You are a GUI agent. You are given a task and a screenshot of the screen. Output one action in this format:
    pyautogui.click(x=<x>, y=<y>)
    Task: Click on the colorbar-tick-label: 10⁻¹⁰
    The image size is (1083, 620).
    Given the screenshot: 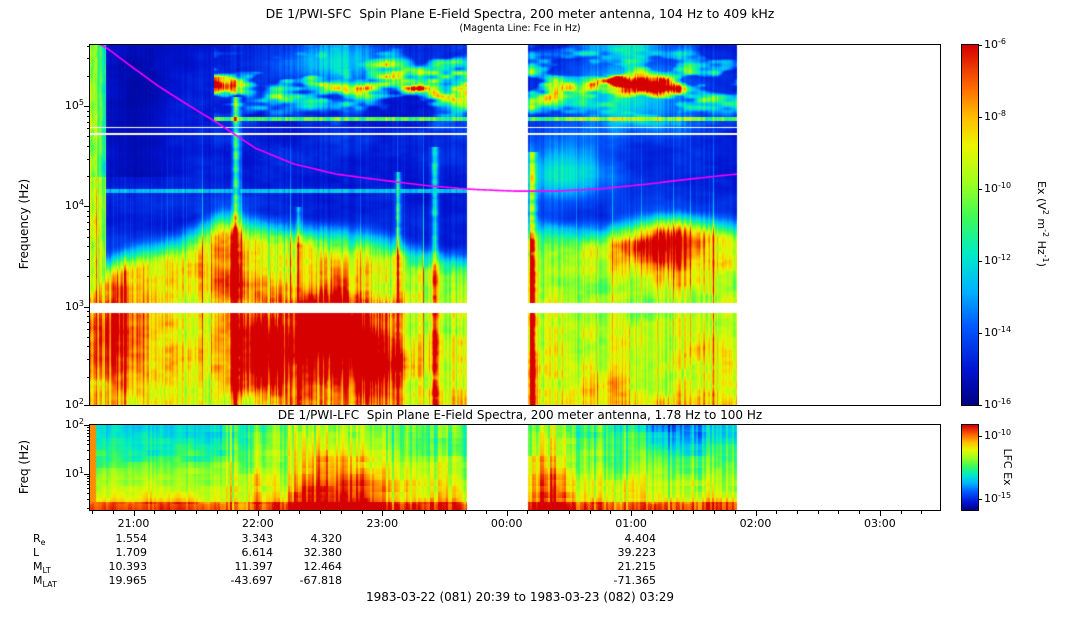 What is the action you would take?
    pyautogui.click(x=998, y=435)
    